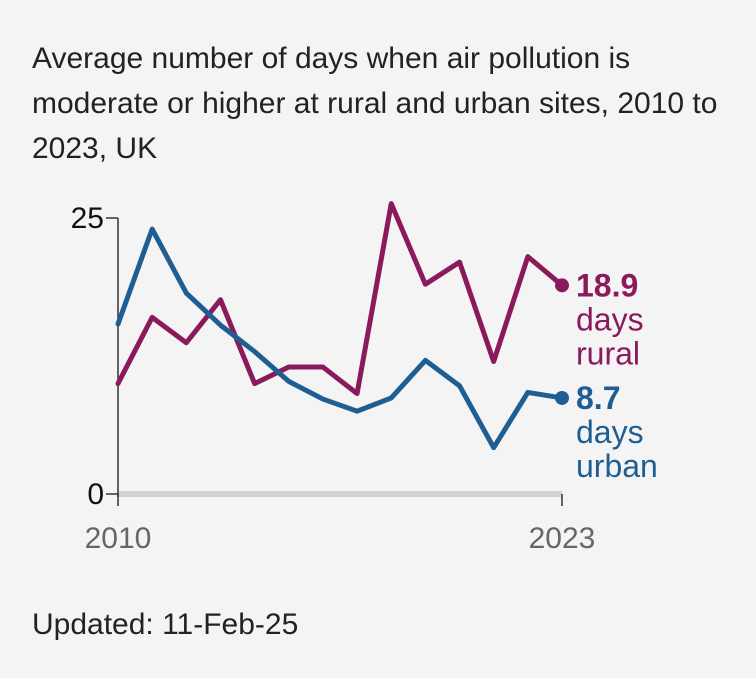 Image resolution: width=756 pixels, height=678 pixels. I want to click on y-tick-label: 0, so click(95, 494).